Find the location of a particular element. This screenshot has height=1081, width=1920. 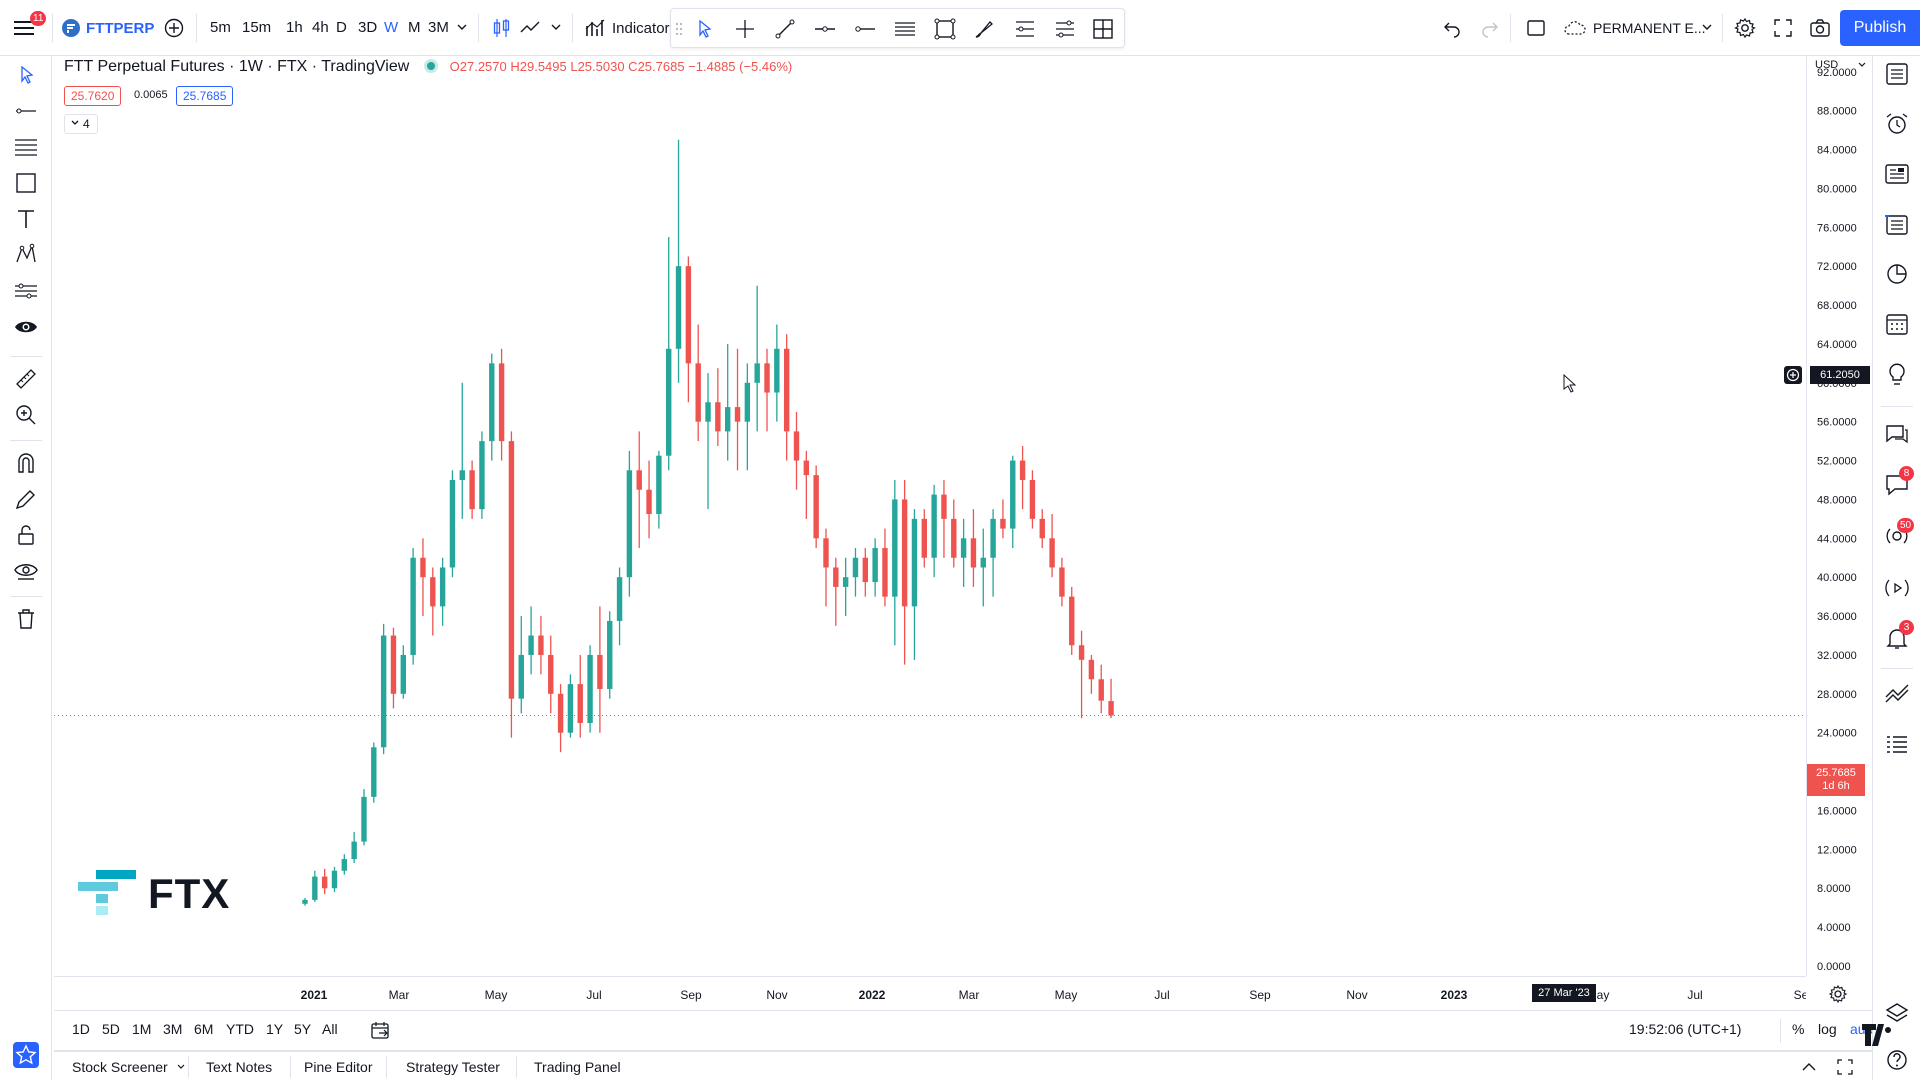

fib-tool-button is located at coordinates (1025, 29).